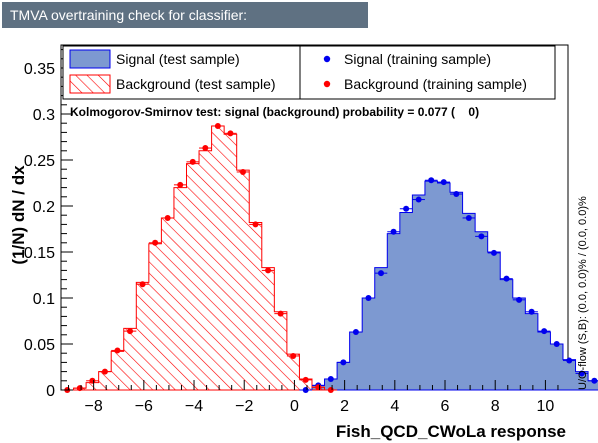 The width and height of the screenshot is (598, 443). What do you see at coordinates (327, 59) in the screenshot?
I see `legend-marker-signal-train` at bounding box center [327, 59].